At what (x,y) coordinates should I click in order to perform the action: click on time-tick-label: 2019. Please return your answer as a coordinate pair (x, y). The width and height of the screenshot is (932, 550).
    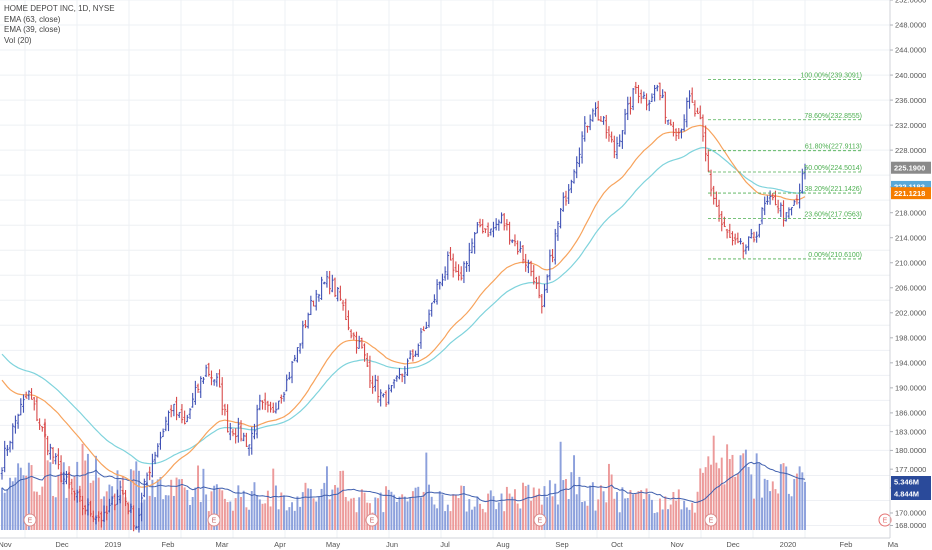
    Looking at the image, I should click on (113, 544).